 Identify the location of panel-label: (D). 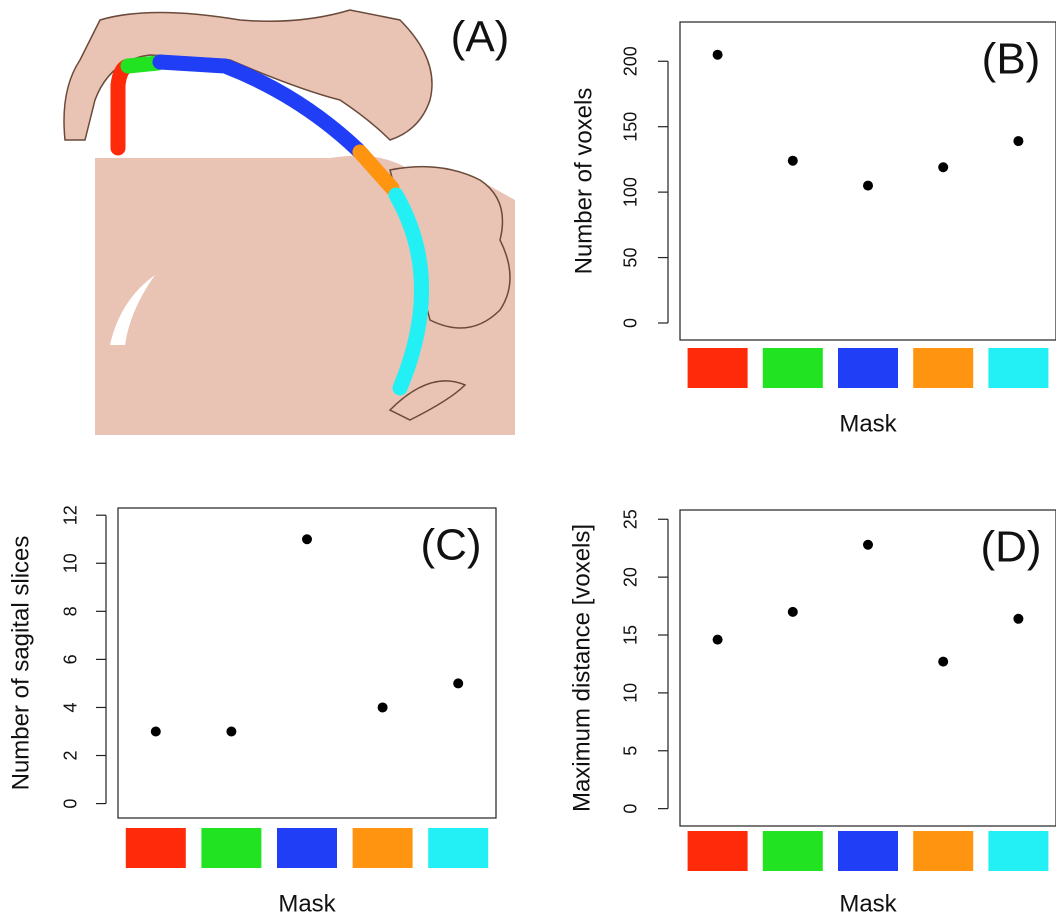
(1010, 547).